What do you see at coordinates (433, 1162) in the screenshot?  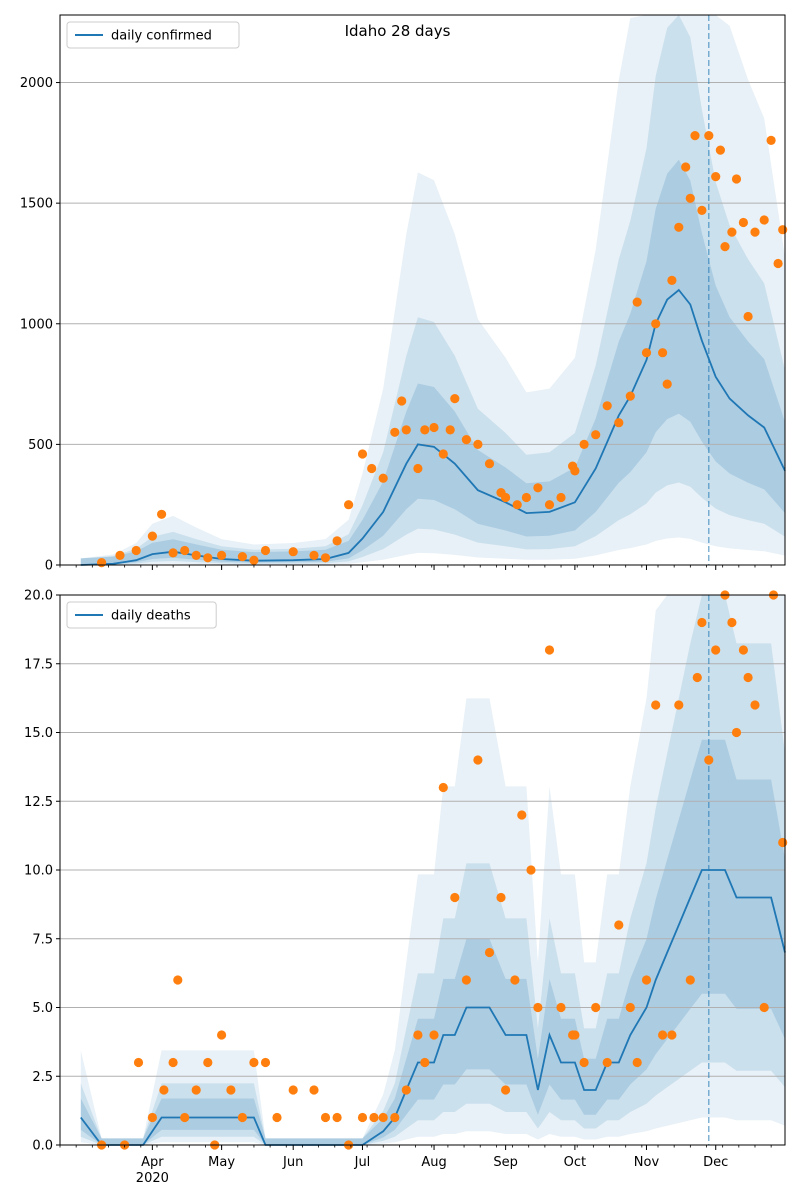 I see `x-tick-label: Aug` at bounding box center [433, 1162].